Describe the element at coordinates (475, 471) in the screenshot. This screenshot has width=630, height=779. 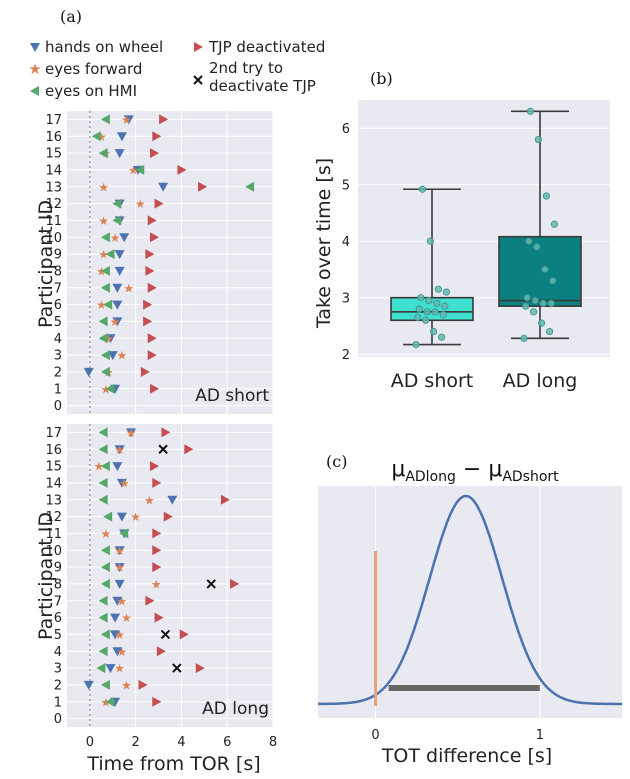
I see `c-title: μADlong − μADshort` at that location.